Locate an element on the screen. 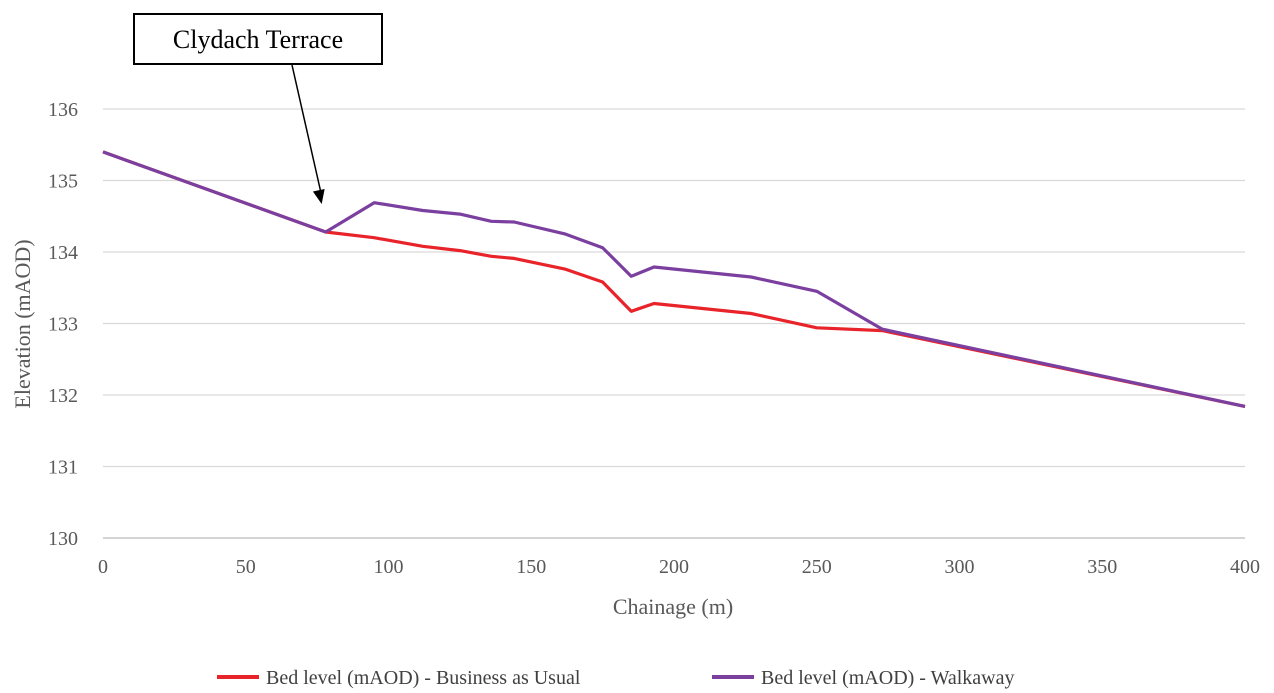 This screenshot has height=693, width=1274. x-tick-label: 300 is located at coordinates (960, 567).